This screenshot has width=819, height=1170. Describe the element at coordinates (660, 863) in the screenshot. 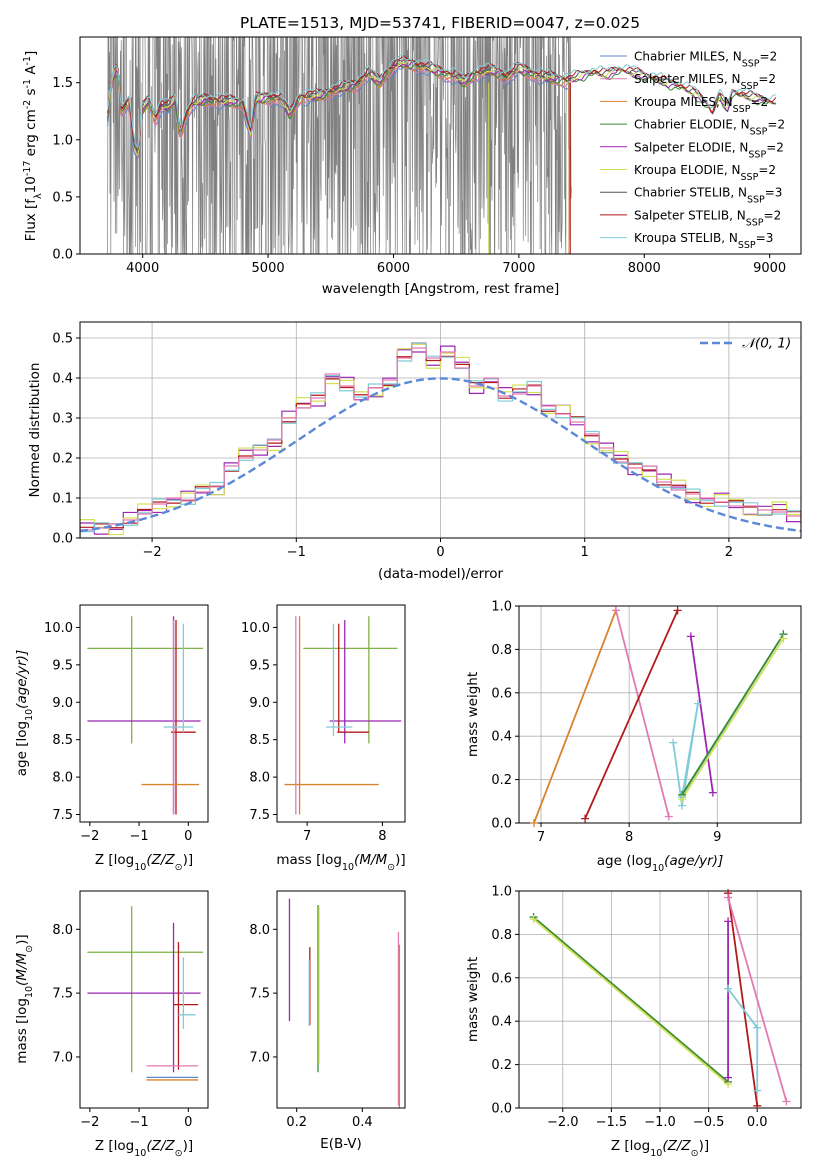

I see `weight-age-x-label: age (log10(age/yr)]` at that location.